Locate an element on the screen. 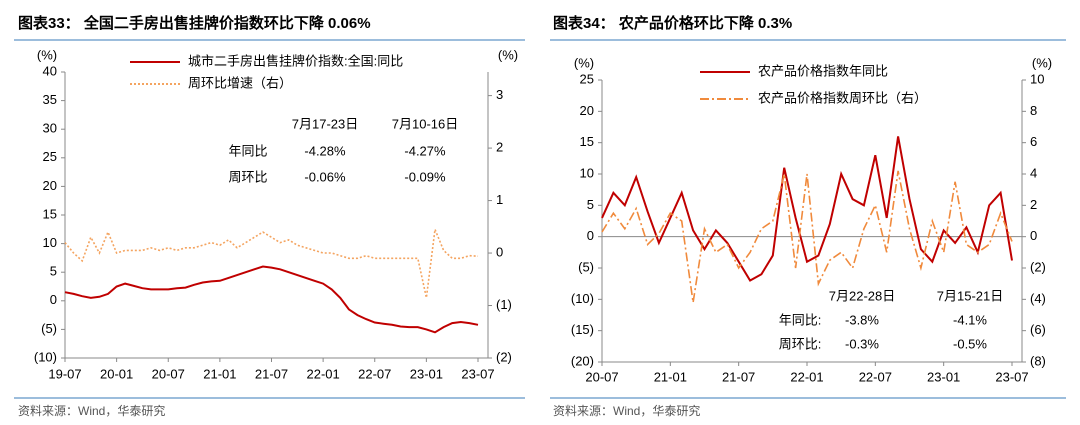  y2-tick-label: 10 is located at coordinates (1037, 78).